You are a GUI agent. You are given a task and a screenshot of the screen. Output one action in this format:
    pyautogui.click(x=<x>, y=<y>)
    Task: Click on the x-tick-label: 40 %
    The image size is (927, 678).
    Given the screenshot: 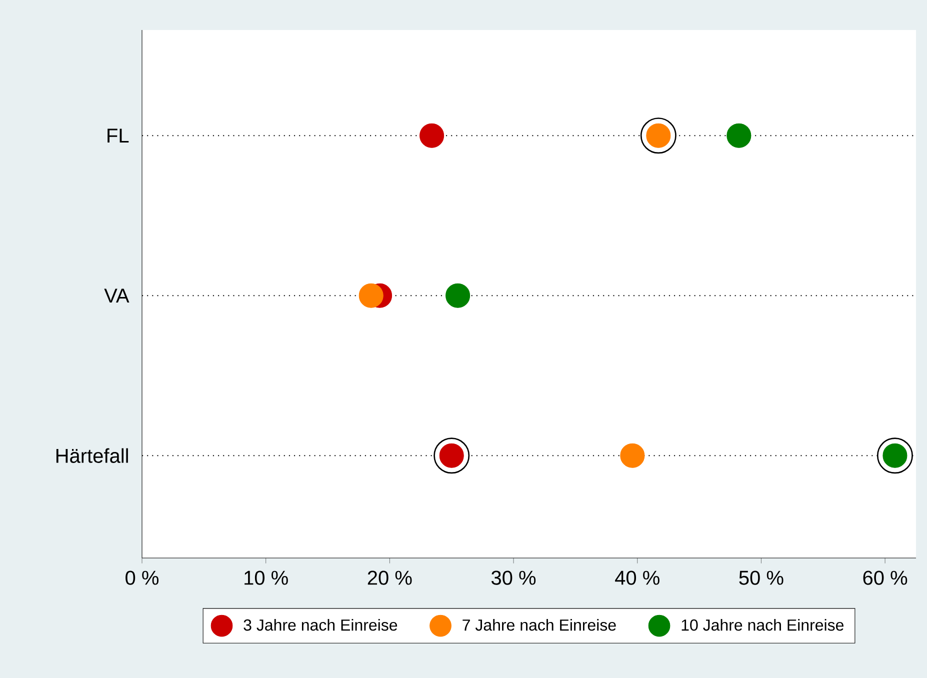 What is the action you would take?
    pyautogui.click(x=637, y=577)
    